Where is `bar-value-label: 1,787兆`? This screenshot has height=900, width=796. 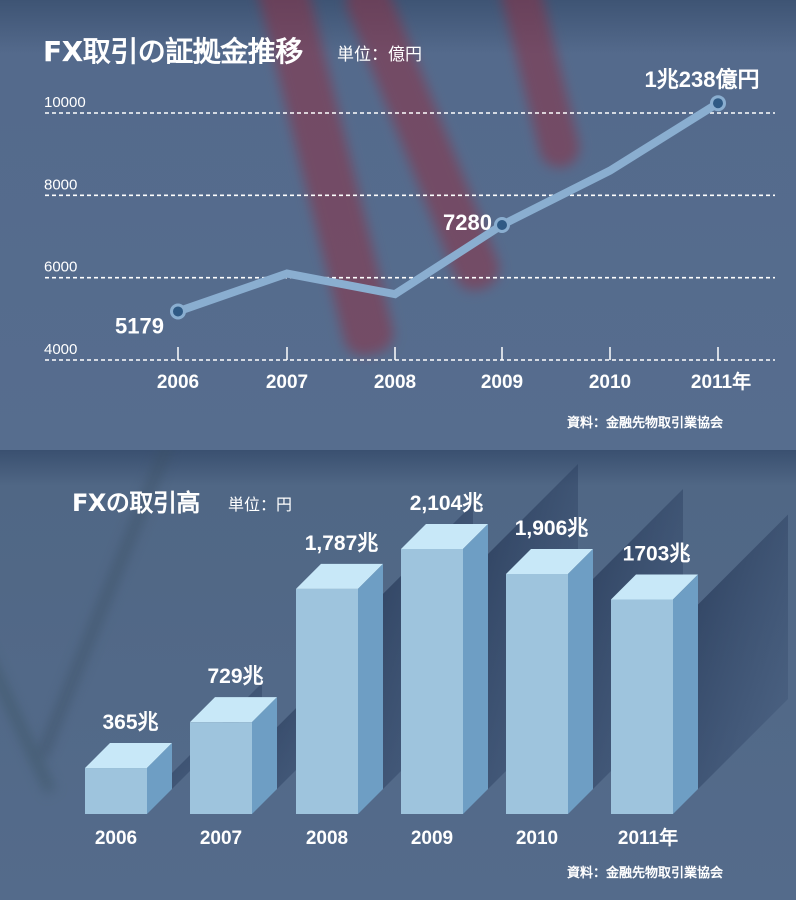
bar-value-label: 1,787兆 is located at coordinates (342, 543).